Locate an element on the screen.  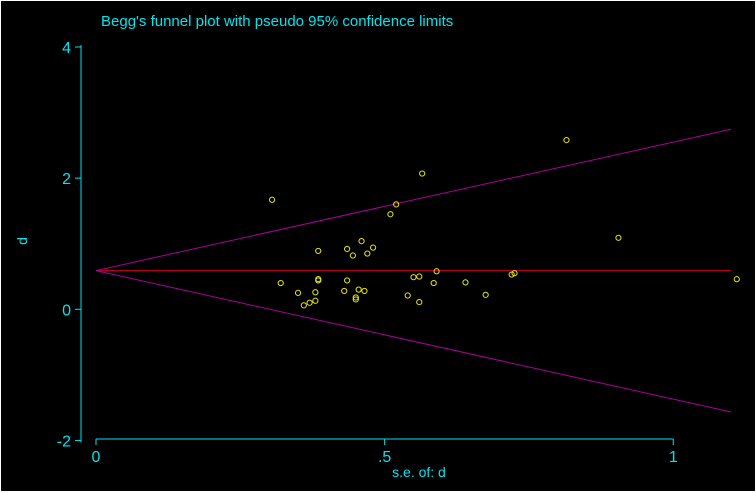
y-tick-label: 4 is located at coordinates (66, 48).